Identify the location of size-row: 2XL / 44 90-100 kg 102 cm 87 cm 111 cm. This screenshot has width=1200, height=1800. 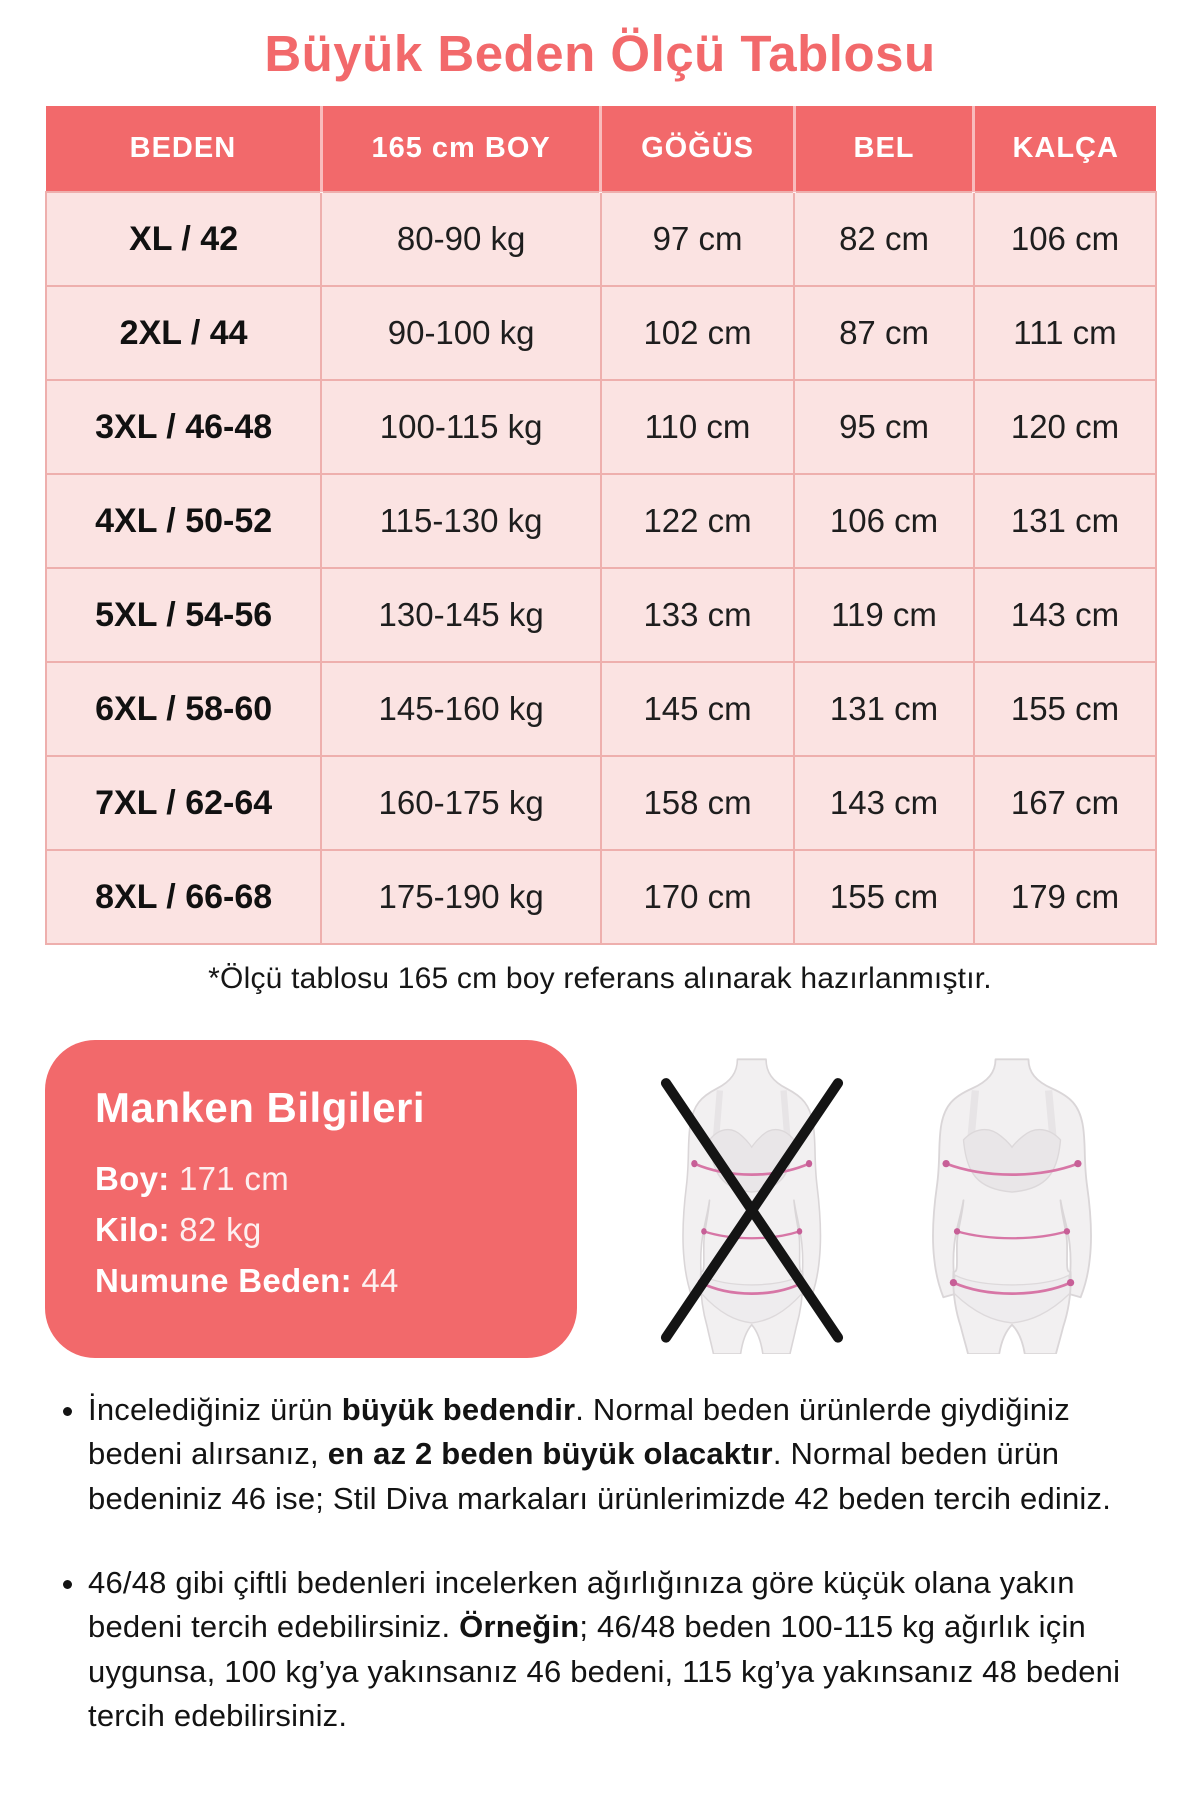
(601, 333).